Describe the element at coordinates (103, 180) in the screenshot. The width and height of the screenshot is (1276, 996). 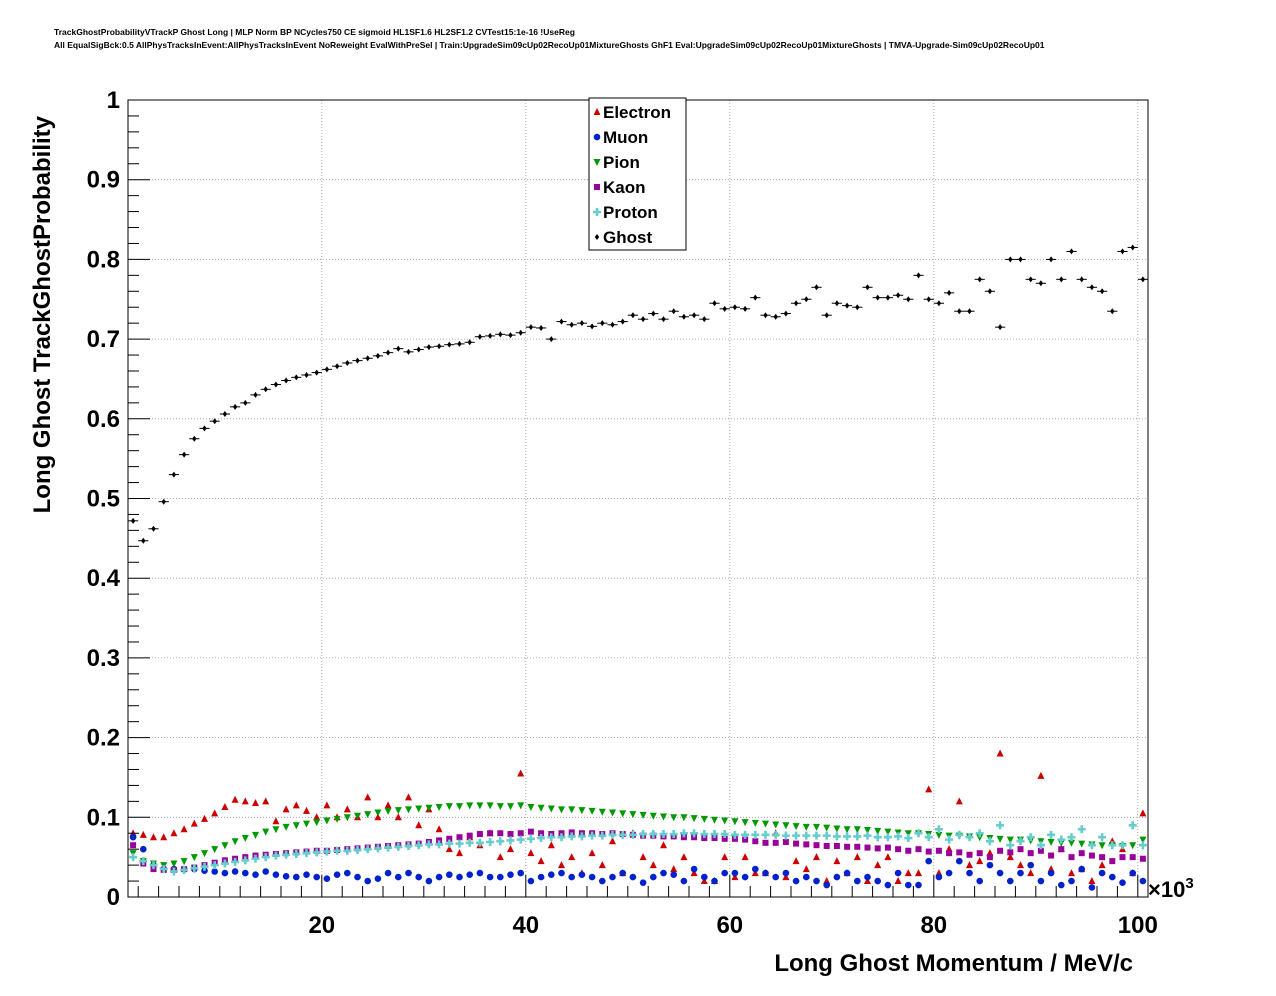
I see `y-tick-label: 0.9` at that location.